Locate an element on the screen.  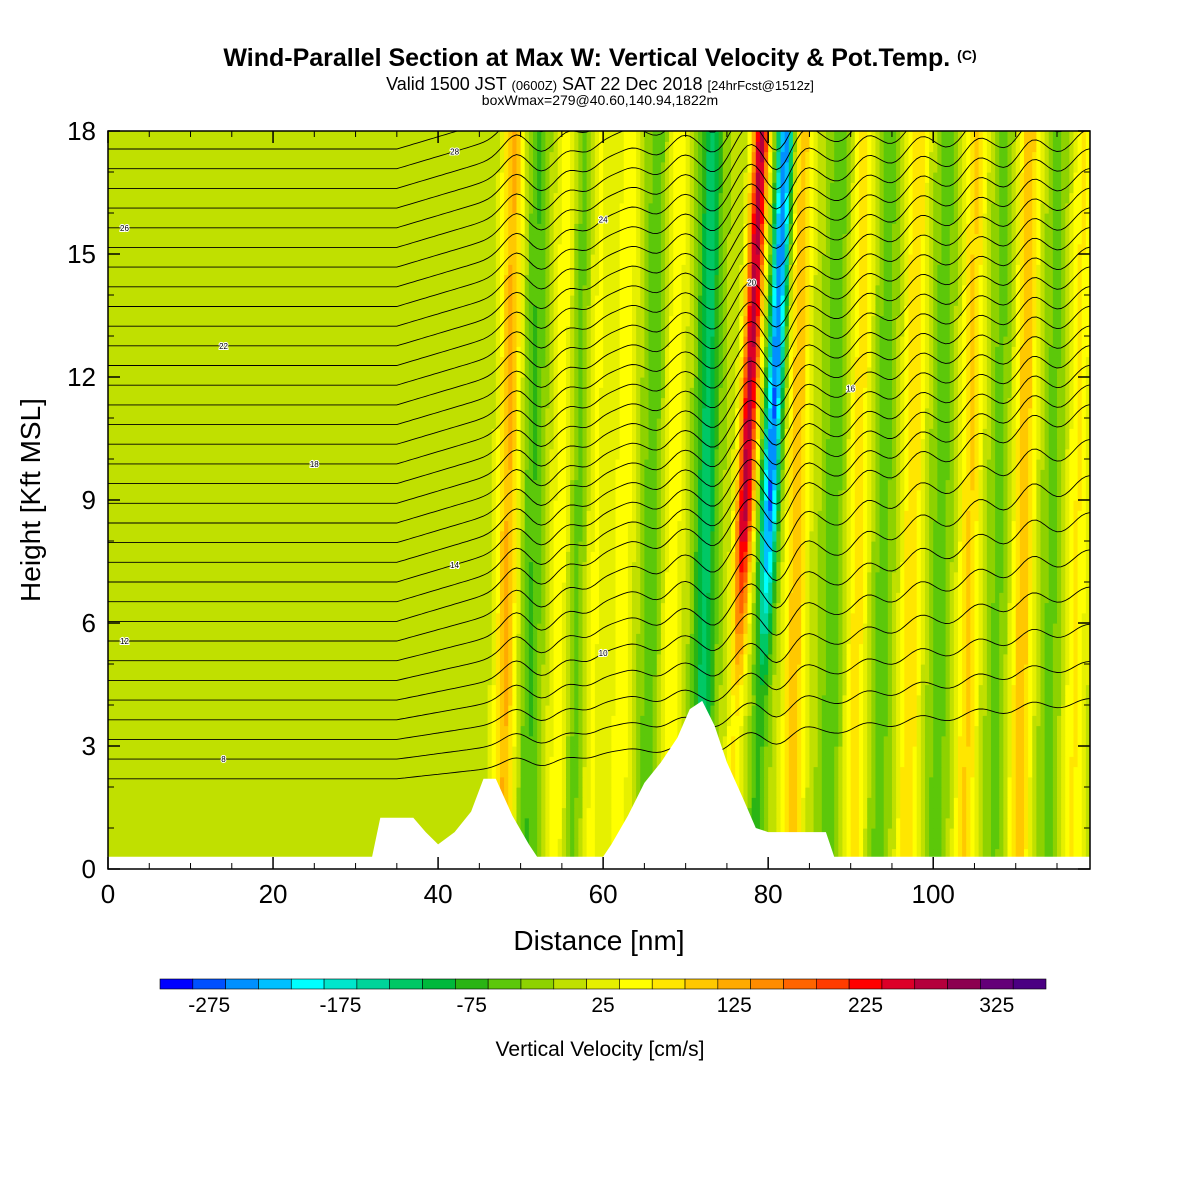
x-tick-label: 0 is located at coordinates (108, 894).